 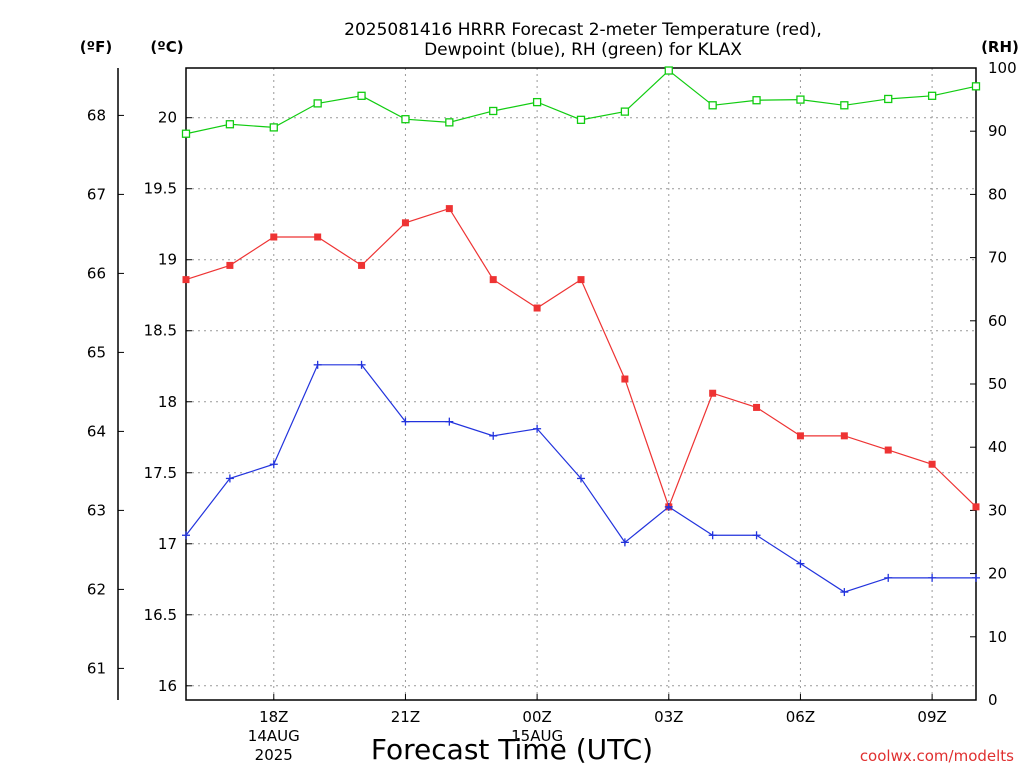 I want to click on celsius-tick-label: 20, so click(x=167, y=118).